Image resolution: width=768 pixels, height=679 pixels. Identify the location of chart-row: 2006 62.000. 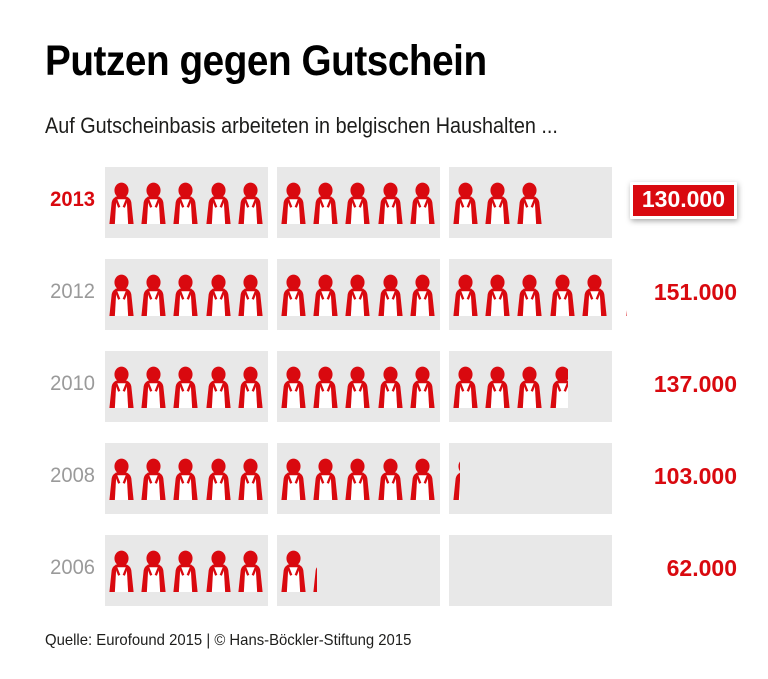
(391, 571).